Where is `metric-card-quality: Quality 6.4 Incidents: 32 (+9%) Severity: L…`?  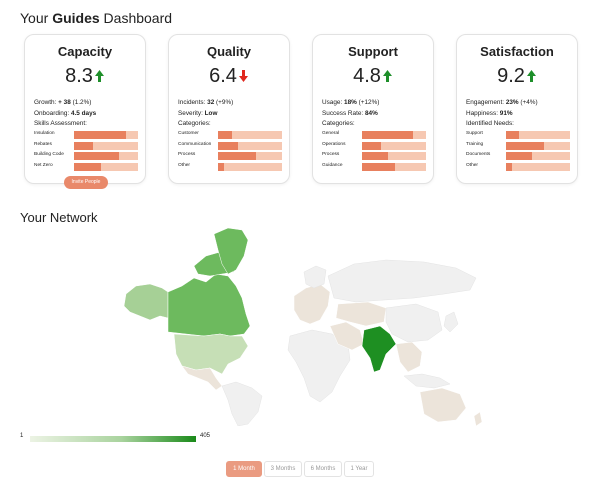 metric-card-quality: Quality 6.4 Incidents: 32 (+9%) Severity: L… is located at coordinates (229, 109).